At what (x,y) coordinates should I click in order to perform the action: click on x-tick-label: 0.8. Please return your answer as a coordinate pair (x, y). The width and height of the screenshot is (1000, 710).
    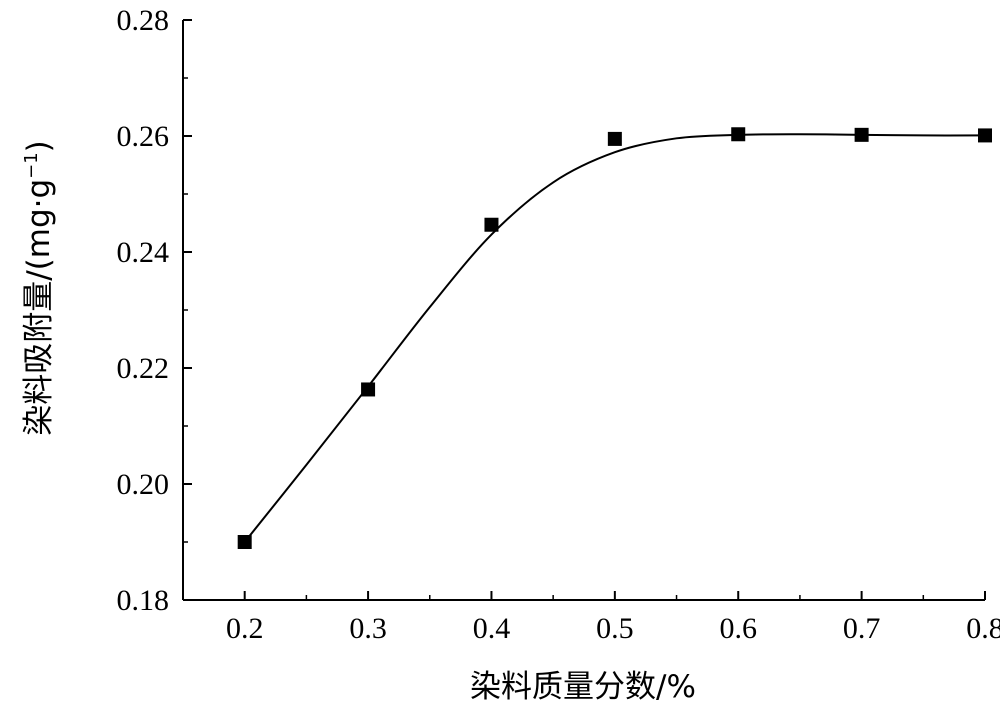
    Looking at the image, I should click on (983, 628).